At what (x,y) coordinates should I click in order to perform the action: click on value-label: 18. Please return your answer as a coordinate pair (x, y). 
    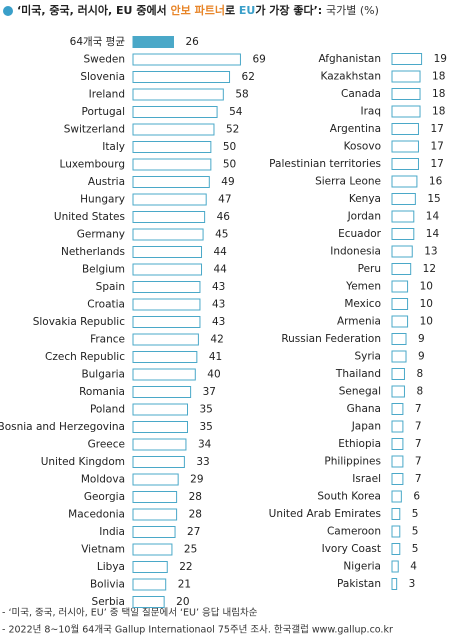
    Looking at the image, I should click on (438, 94).